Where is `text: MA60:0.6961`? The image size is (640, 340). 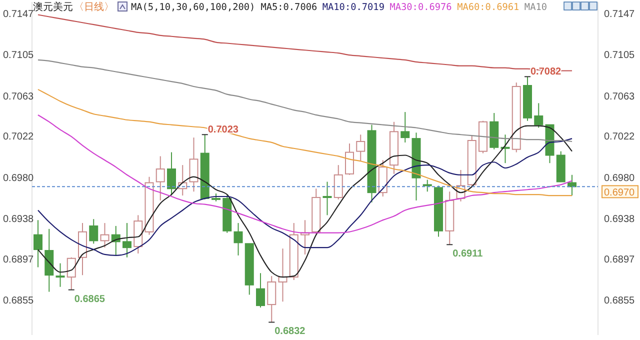
text: MA60:0.6961 is located at coordinates (488, 7).